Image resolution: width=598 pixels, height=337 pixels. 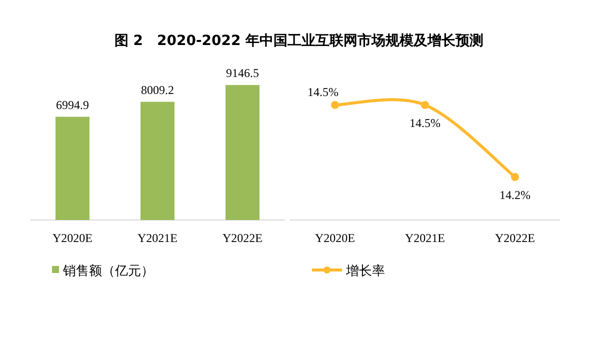 What do you see at coordinates (108, 271) in the screenshot?
I see `legend-label: 销售额（亿元）` at bounding box center [108, 271].